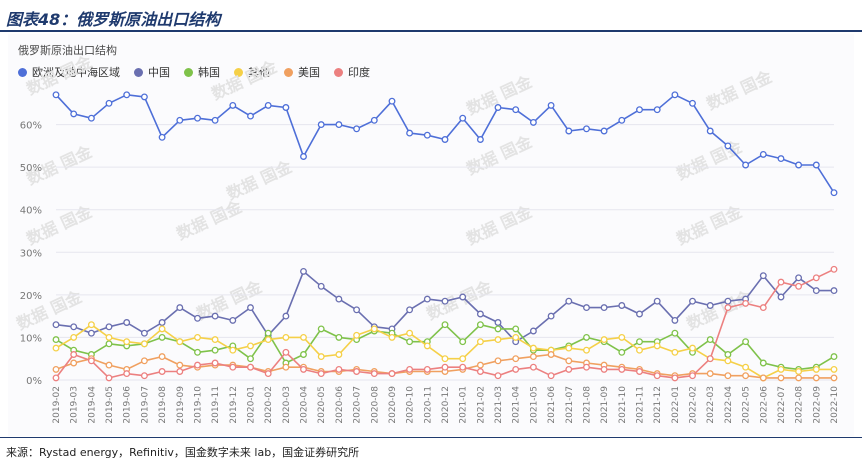 The height and width of the screenshot is (466, 862). I want to click on legend-item: 欧洲及地中海区域, so click(69, 72).